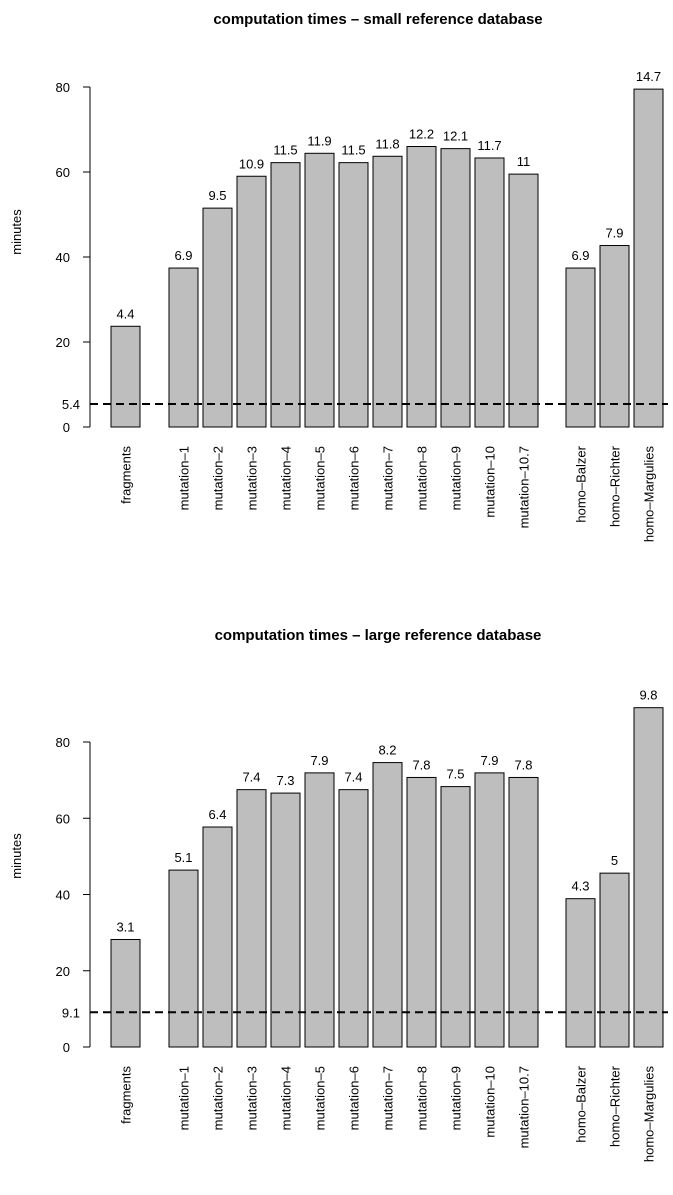  What do you see at coordinates (218, 1098) in the screenshot?
I see `category-label: mutation–2` at bounding box center [218, 1098].